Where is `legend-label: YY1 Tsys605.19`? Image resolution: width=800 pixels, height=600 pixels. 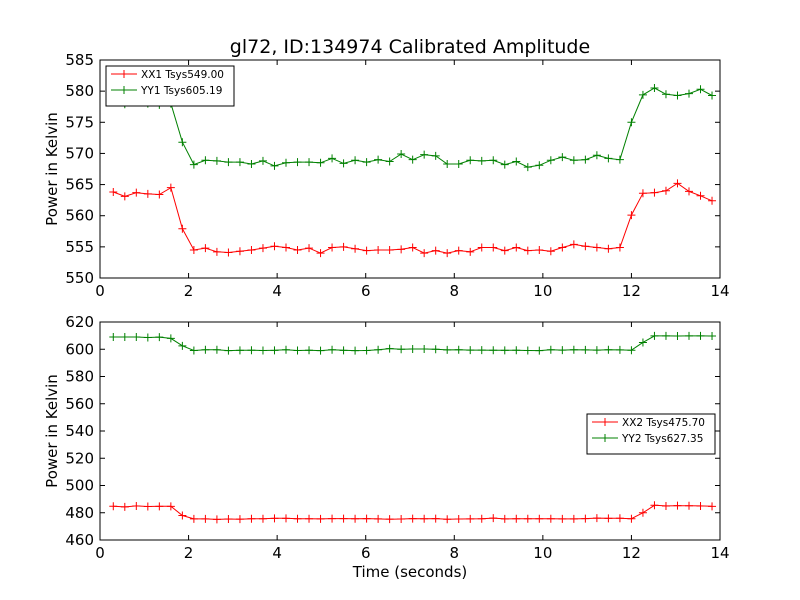 legend-label: YY1 Tsys605.19 is located at coordinates (181, 91).